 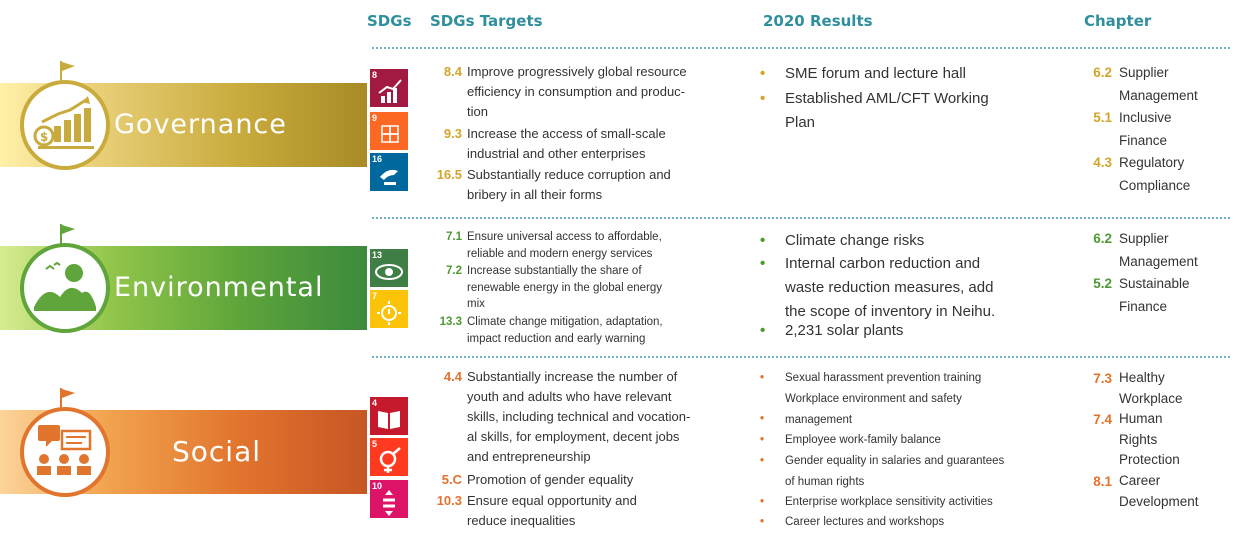 What do you see at coordinates (452, 133) in the screenshot?
I see `target-code: 9.3` at bounding box center [452, 133].